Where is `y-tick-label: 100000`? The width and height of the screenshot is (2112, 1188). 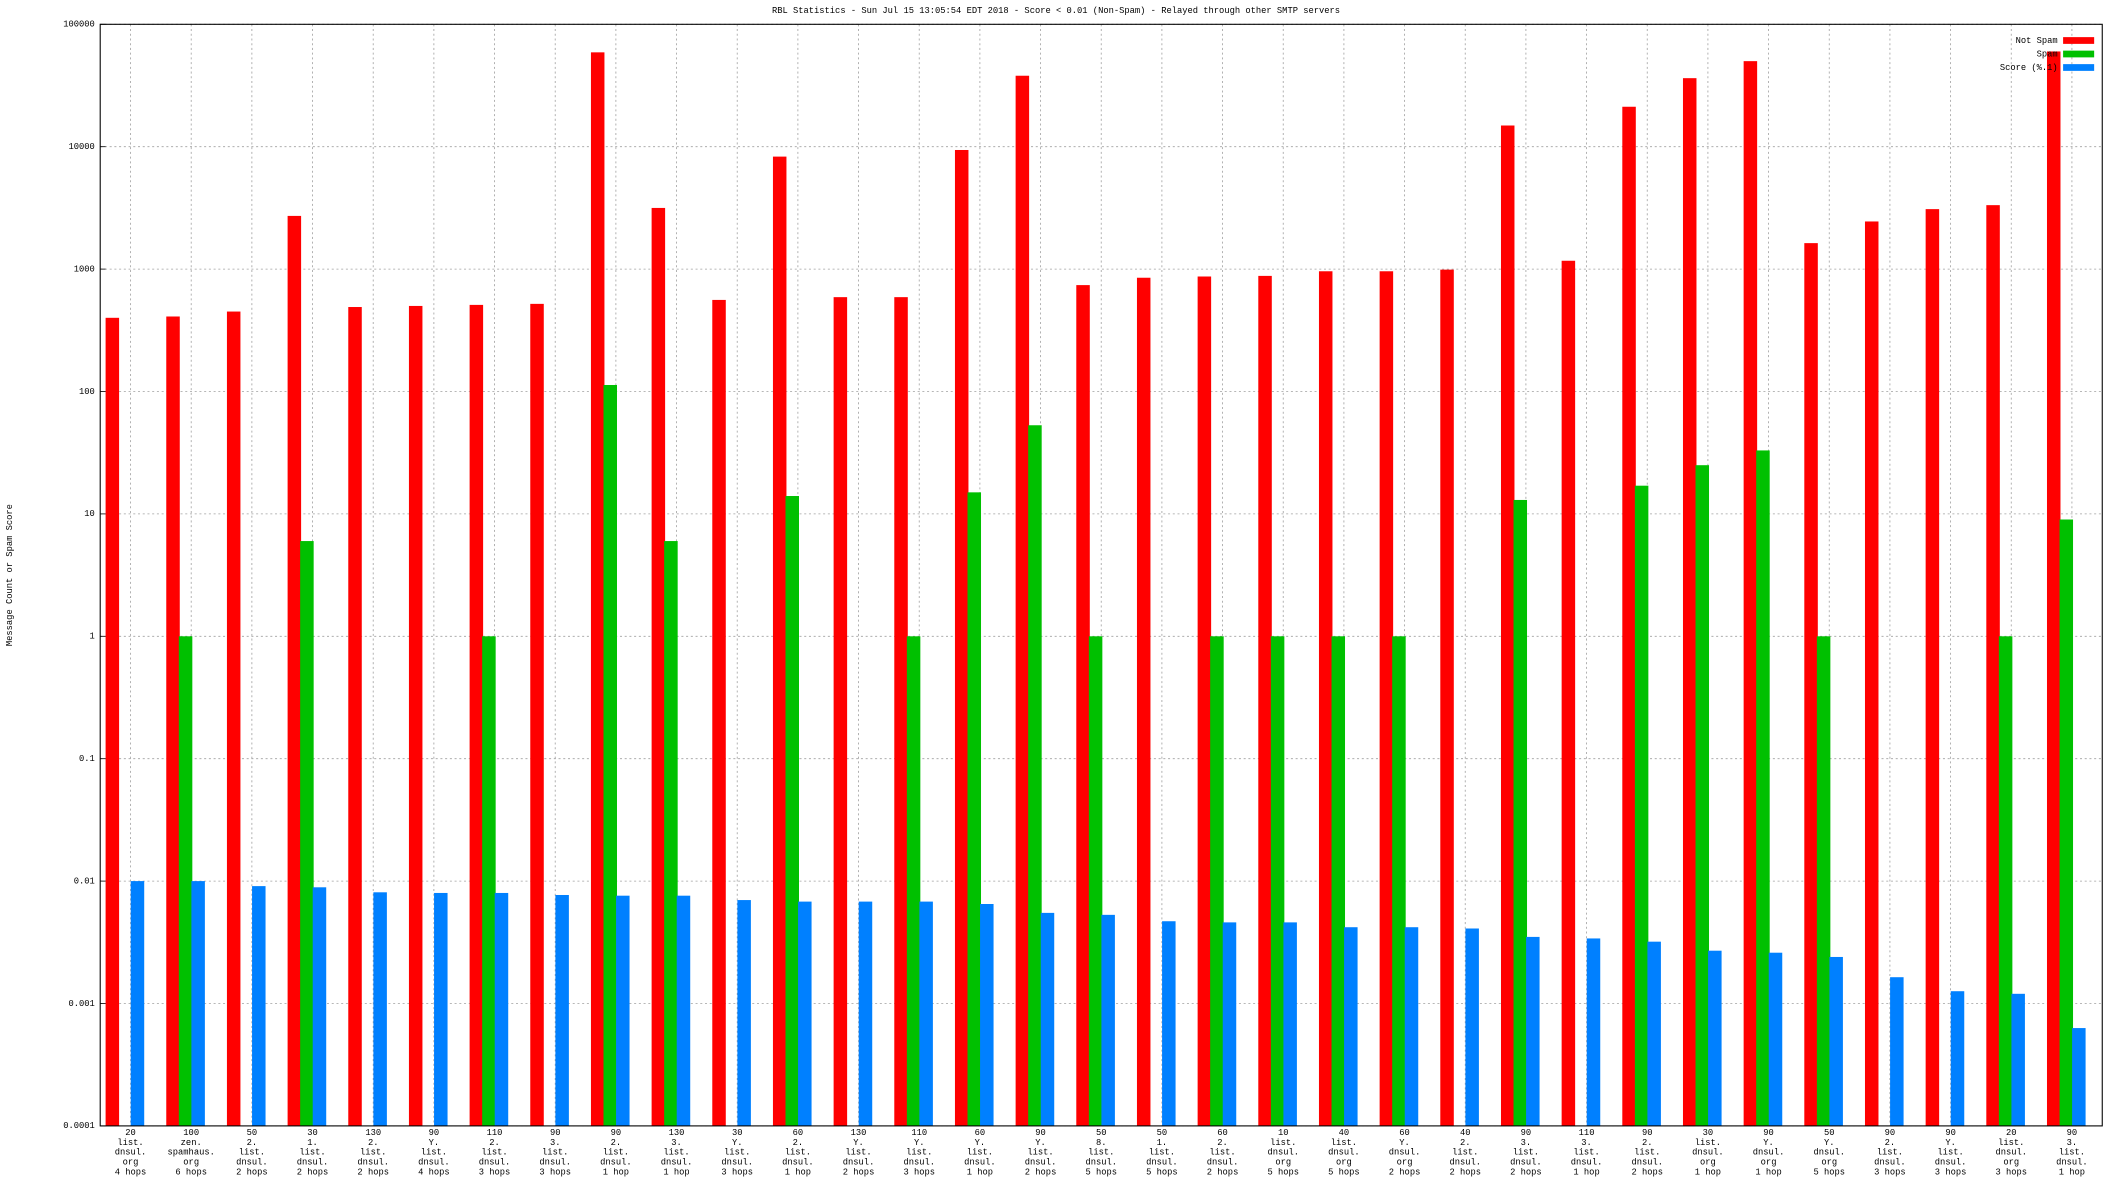 y-tick-label: 100000 is located at coordinates (79, 25).